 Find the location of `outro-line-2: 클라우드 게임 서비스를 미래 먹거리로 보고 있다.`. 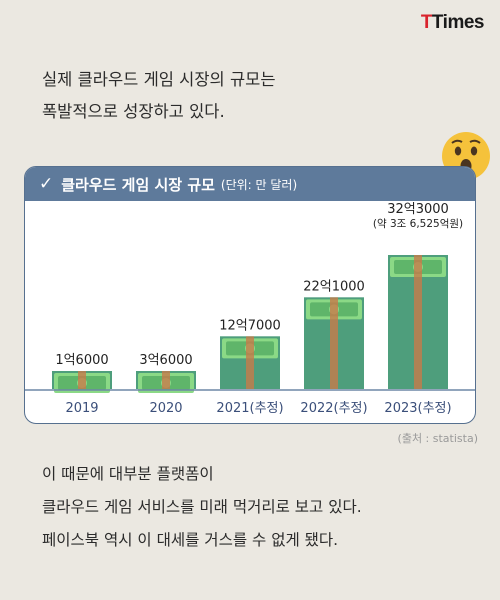

outro-line-2: 클라우드 게임 서비스를 미래 먹거리로 보고 있다. is located at coordinates (202, 507).